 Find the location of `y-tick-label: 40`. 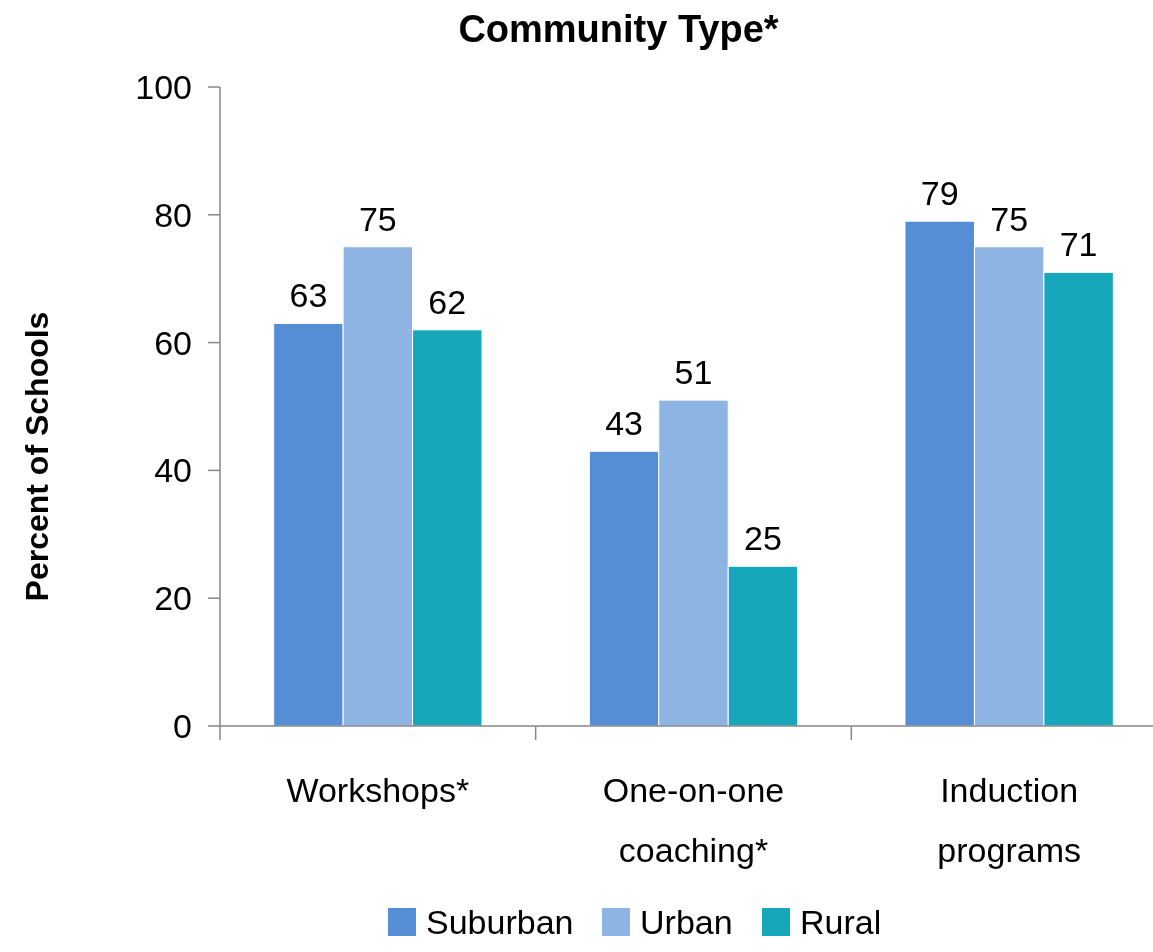

y-tick-label: 40 is located at coordinates (173, 470).